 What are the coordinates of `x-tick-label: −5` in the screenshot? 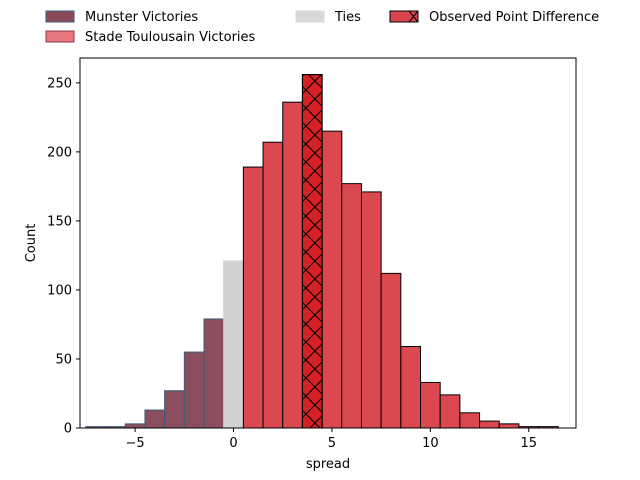 It's located at (135, 443).